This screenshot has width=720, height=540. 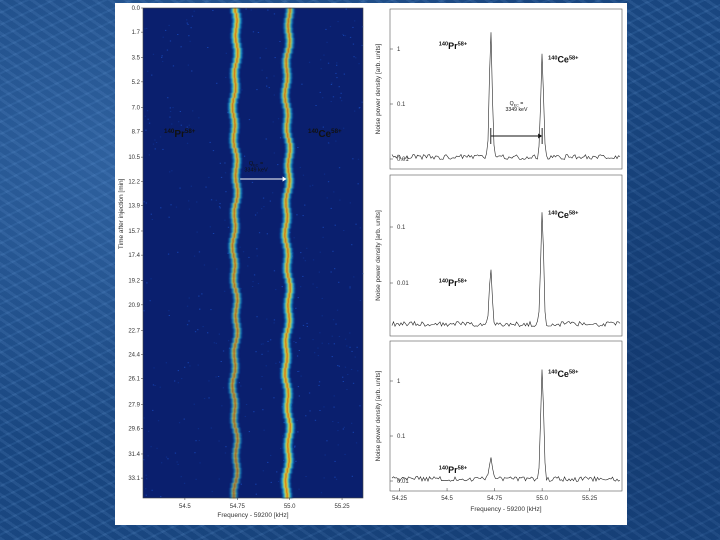 I want to click on y-tick-label: 12.2, so click(x=134, y=182).